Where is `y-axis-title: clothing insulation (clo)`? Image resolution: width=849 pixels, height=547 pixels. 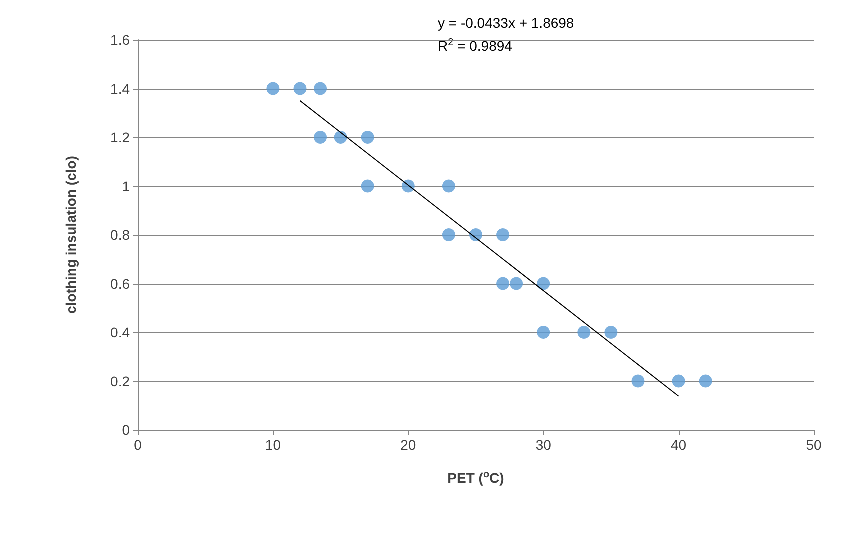
y-axis-title: clothing insulation (clo) is located at coordinates (71, 235).